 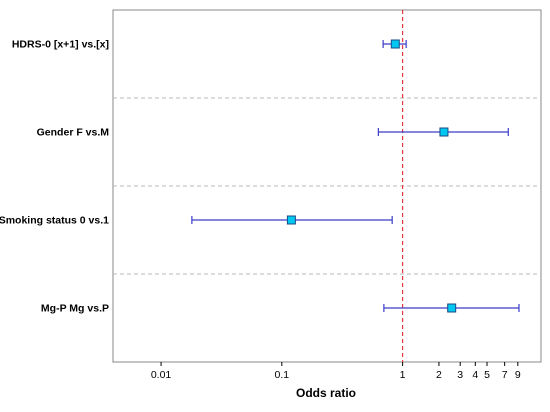 What do you see at coordinates (282, 375) in the screenshot?
I see `x-tick-label: 0.1` at bounding box center [282, 375].